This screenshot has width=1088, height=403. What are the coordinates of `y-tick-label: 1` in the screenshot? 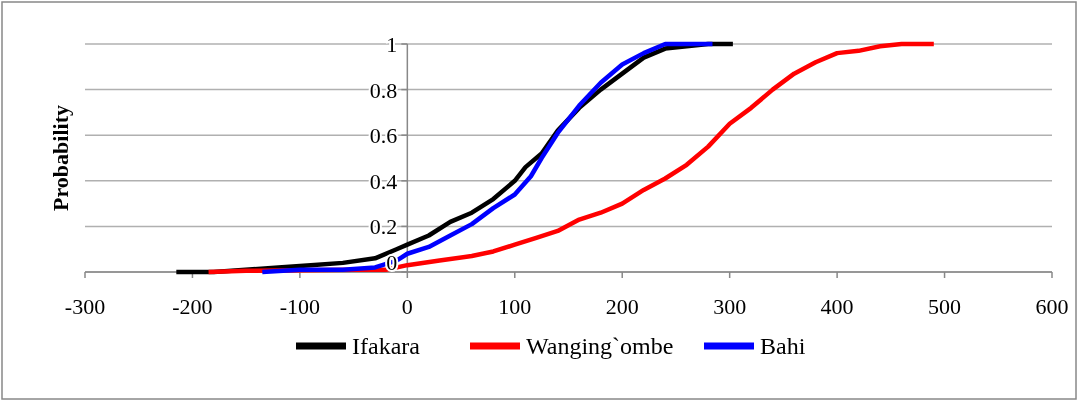 It's located at (392, 44).